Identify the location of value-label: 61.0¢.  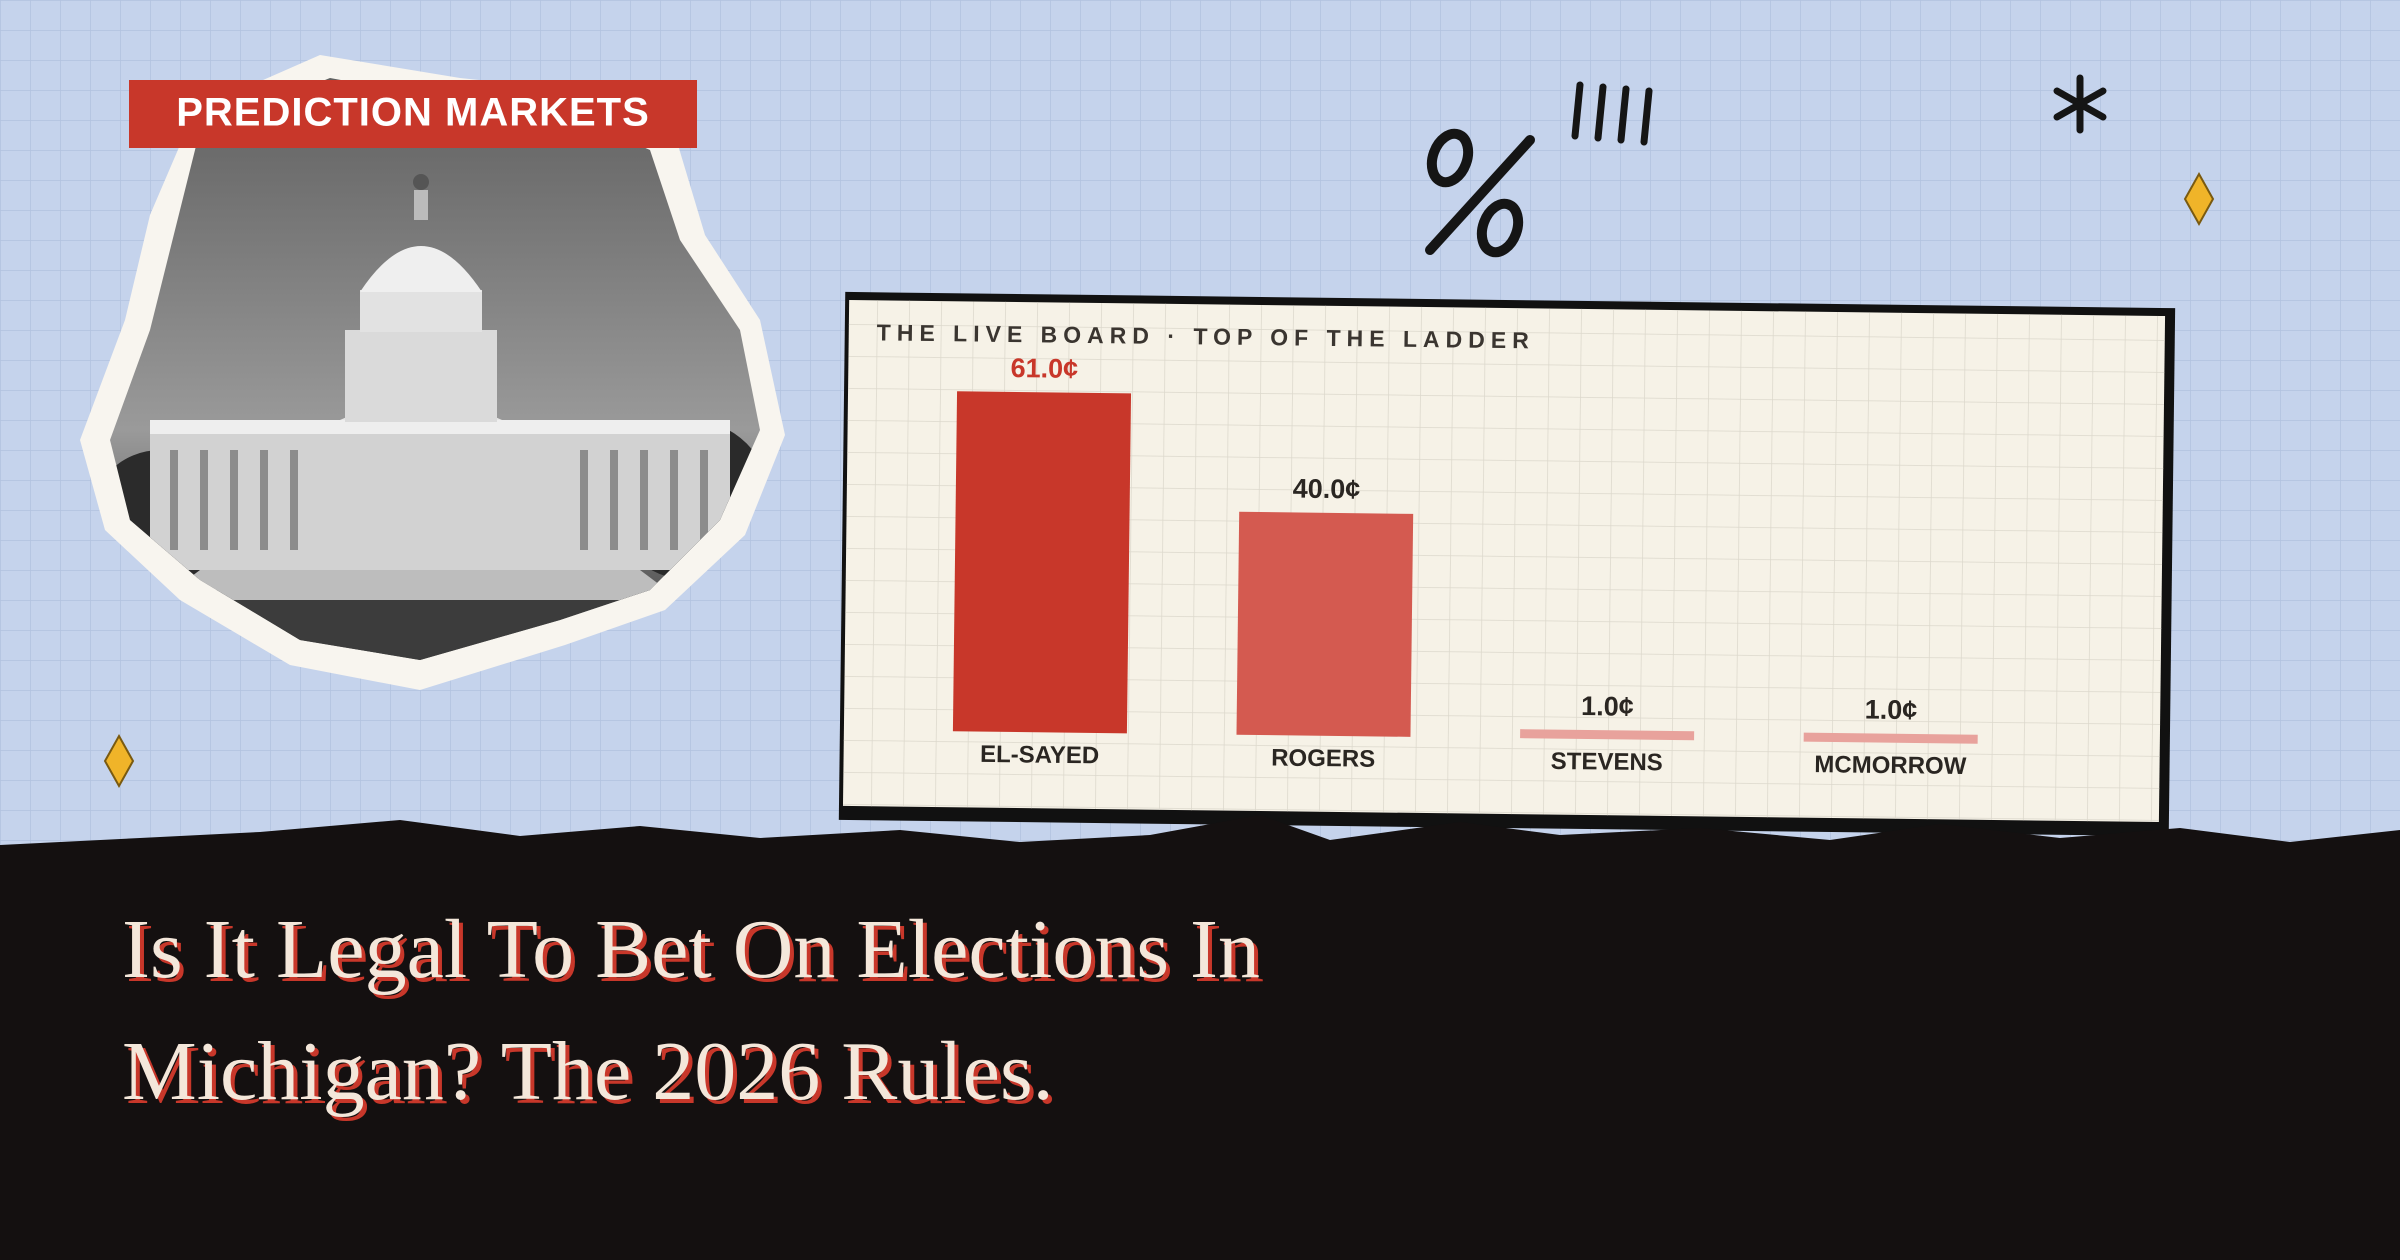
(1044, 368).